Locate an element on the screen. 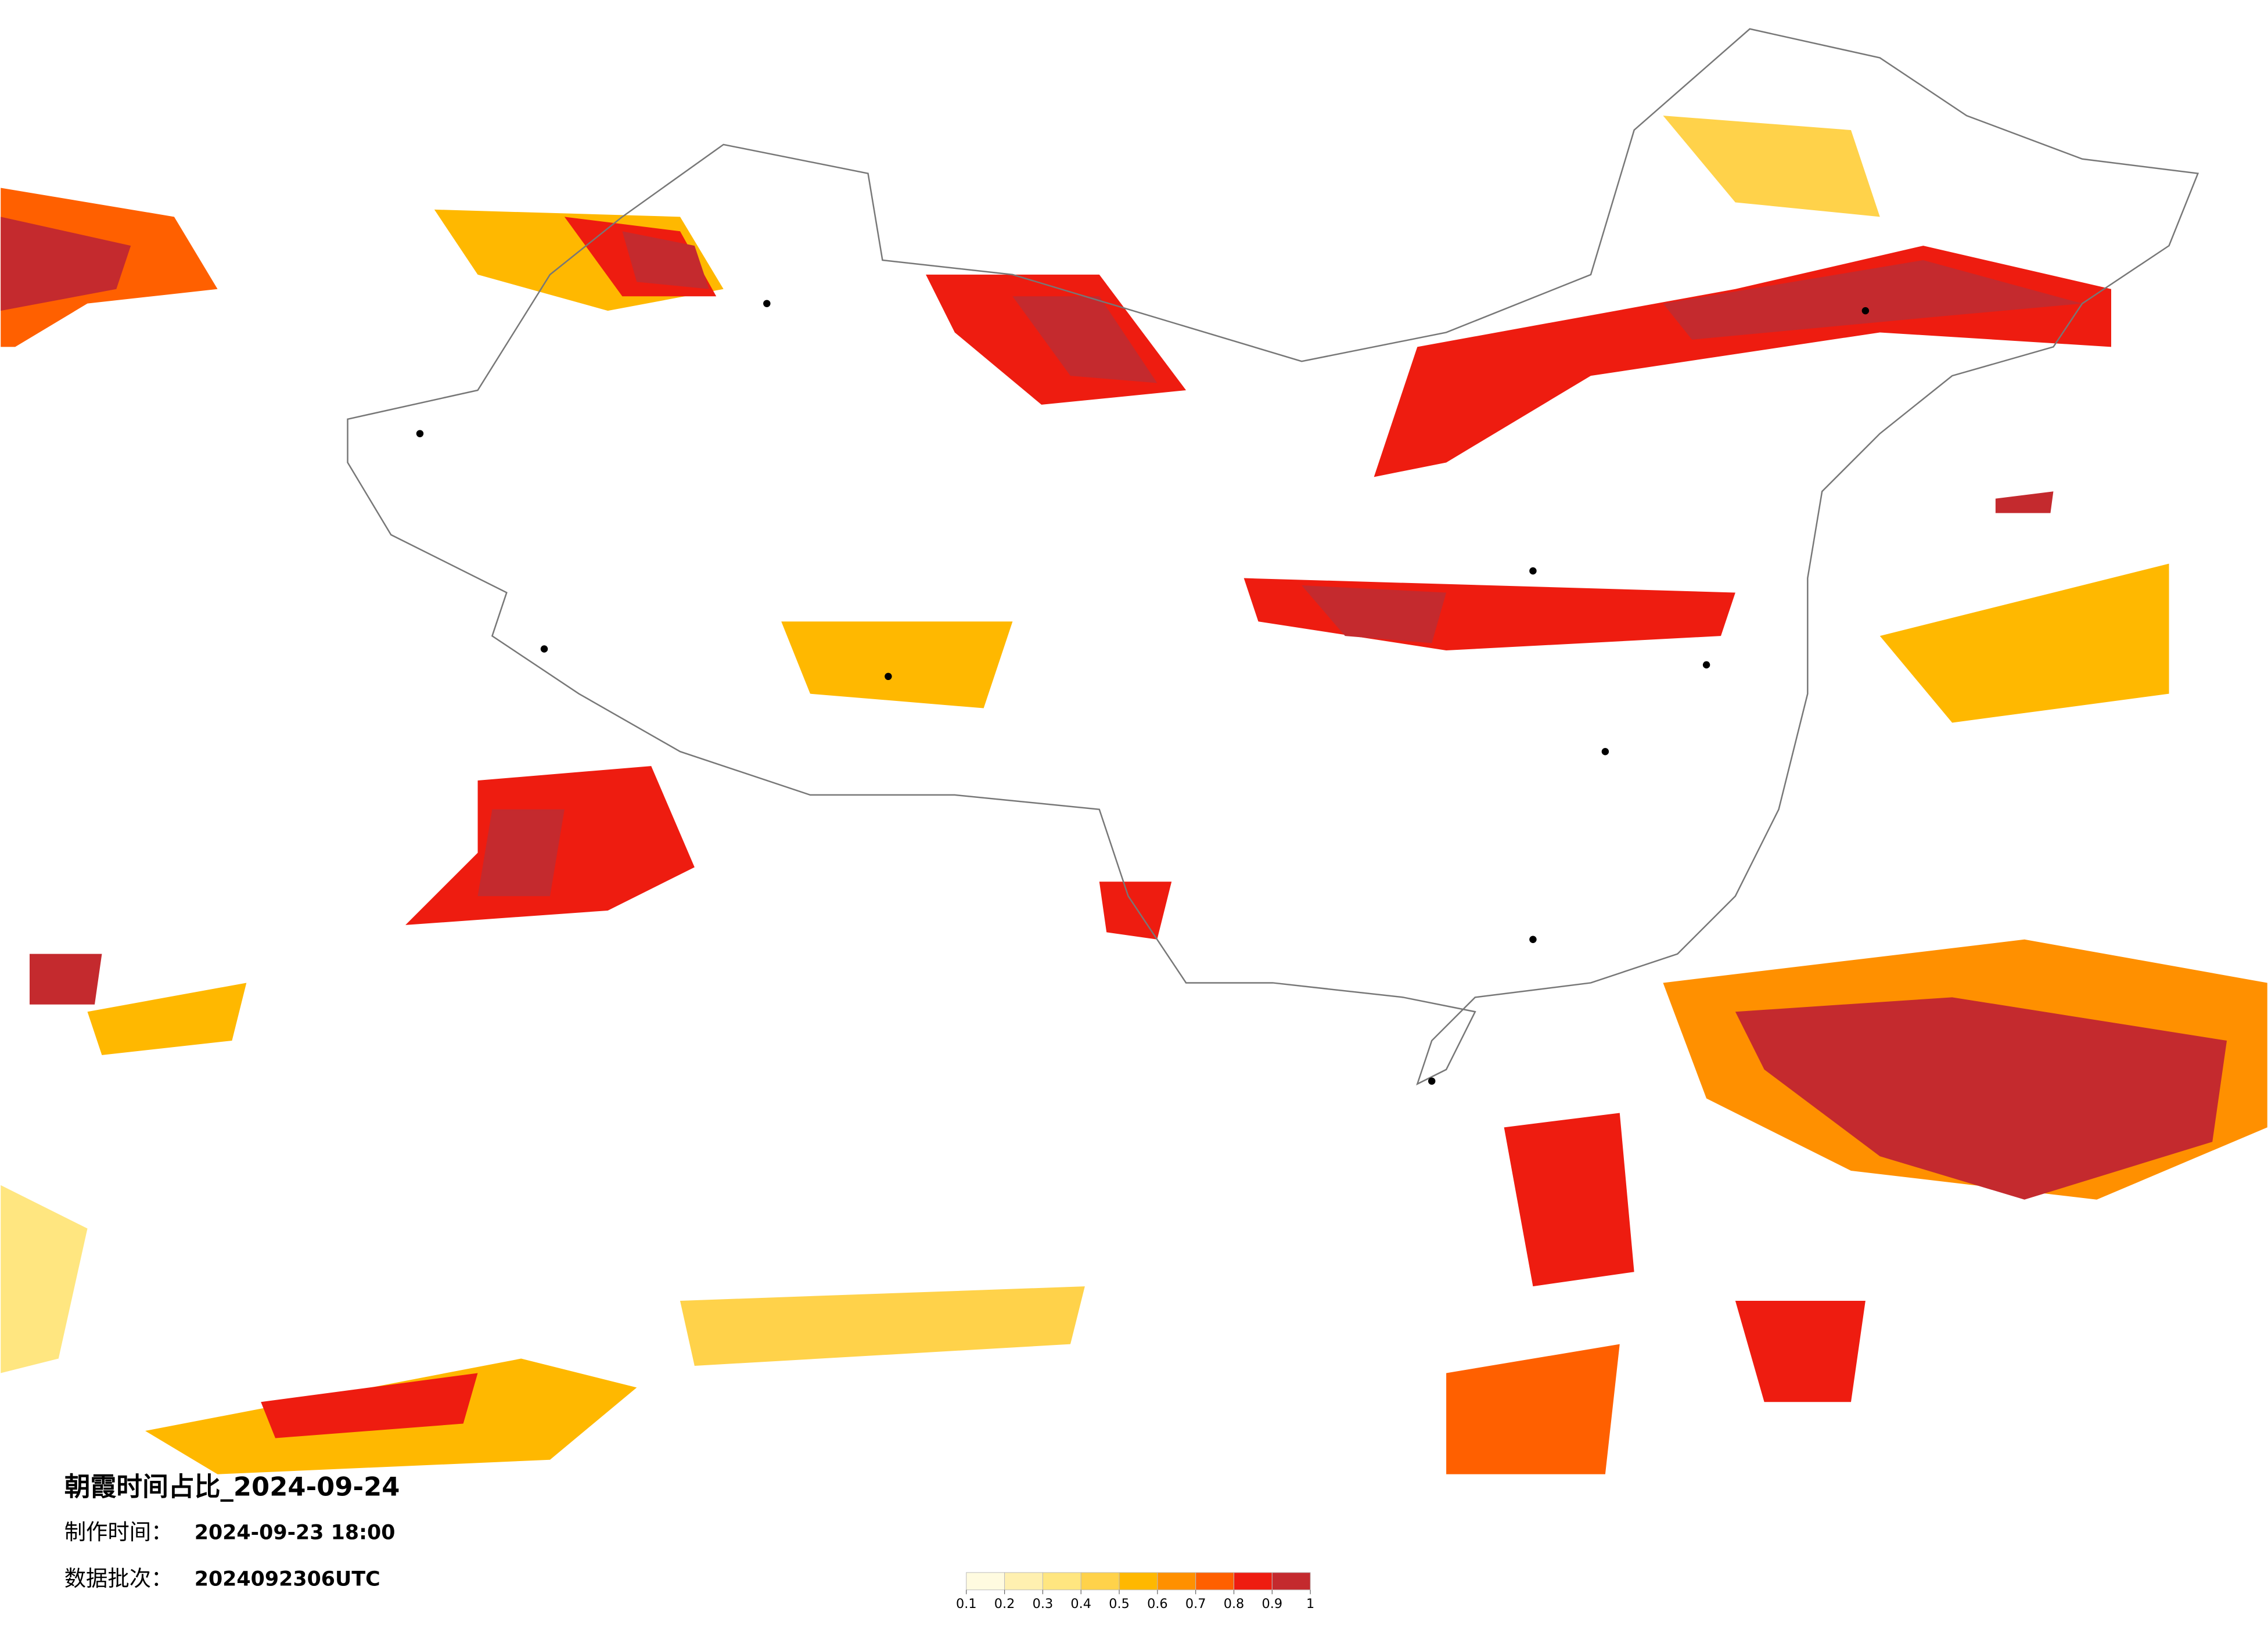 The width and height of the screenshot is (2268, 1626). legend-tick-label: 0.2 is located at coordinates (1004, 1603).